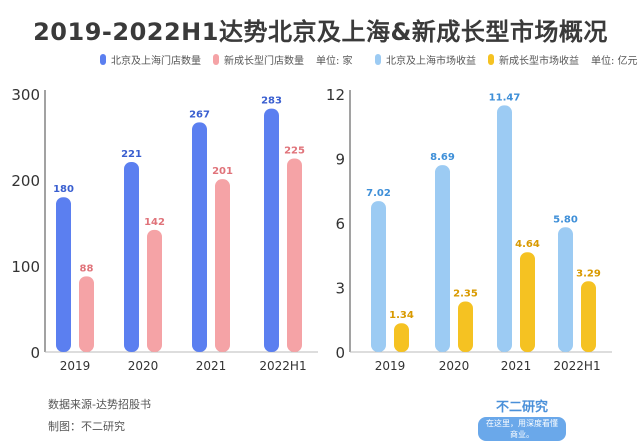 Image resolution: width=641 pixels, height=441 pixels. Describe the element at coordinates (294, 151) in the screenshot. I see `data-label: 225` at that location.